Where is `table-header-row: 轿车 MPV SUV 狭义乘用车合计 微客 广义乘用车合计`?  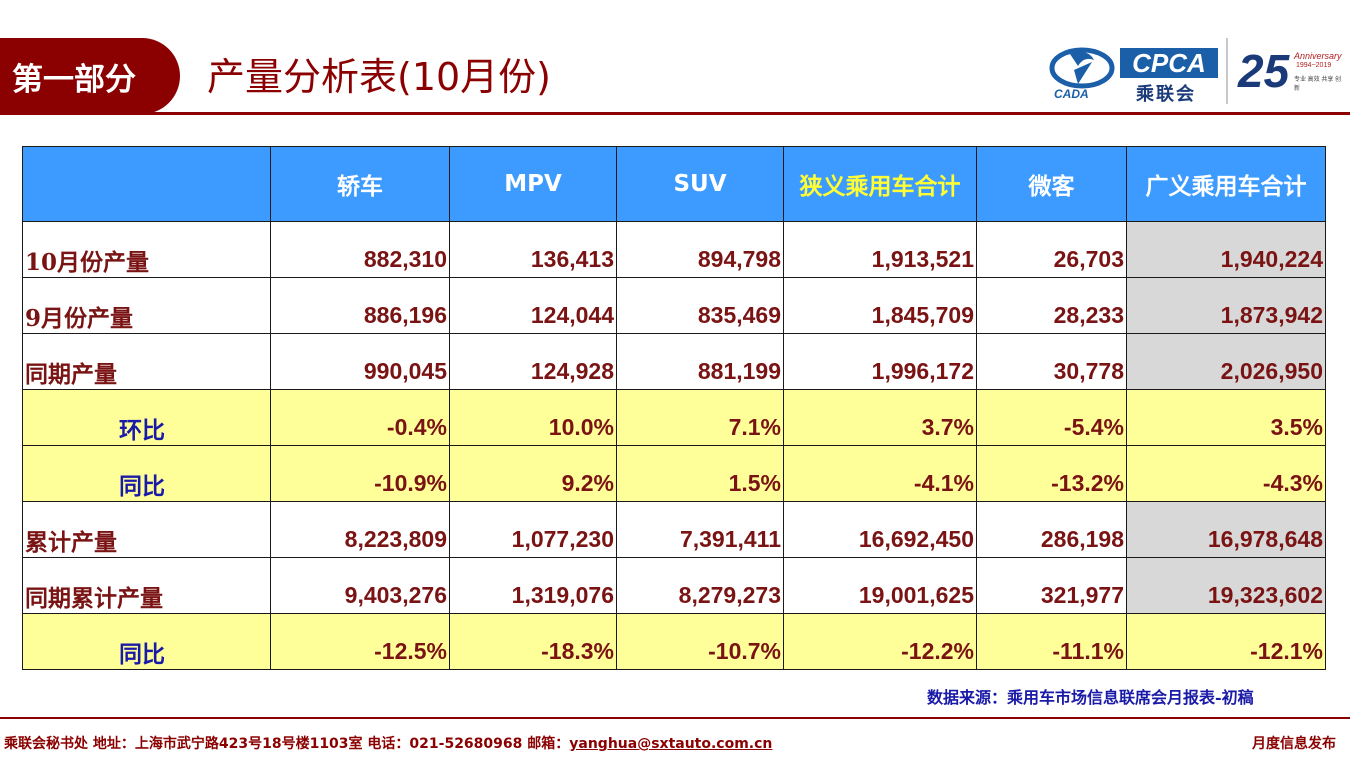 table-header-row: 轿车 MPV SUV 狭义乘用车合计 微客 广义乘用车合计 is located at coordinates (674, 184).